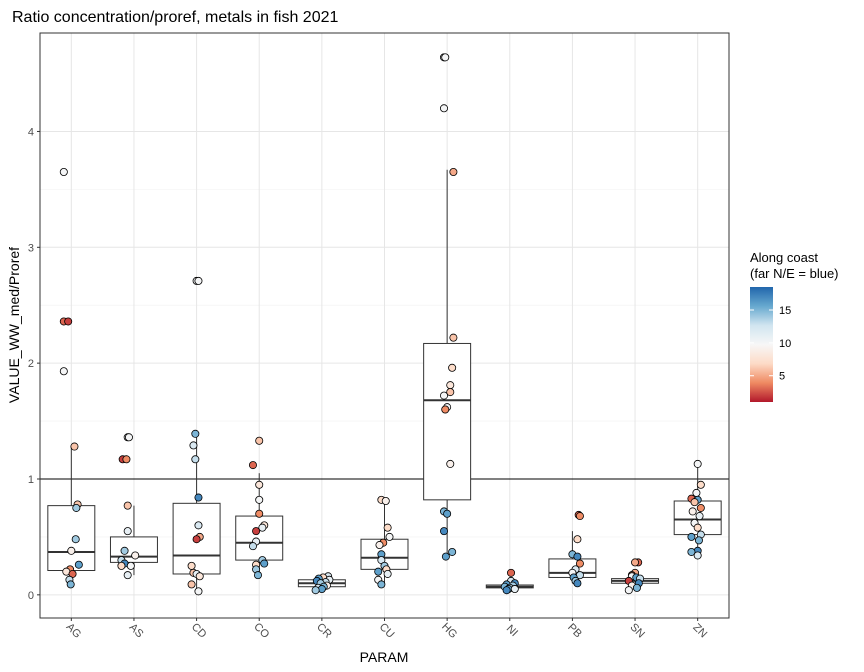 This screenshot has height=672, width=864. I want to click on x-tick-label-sn: SN, so click(637, 630).